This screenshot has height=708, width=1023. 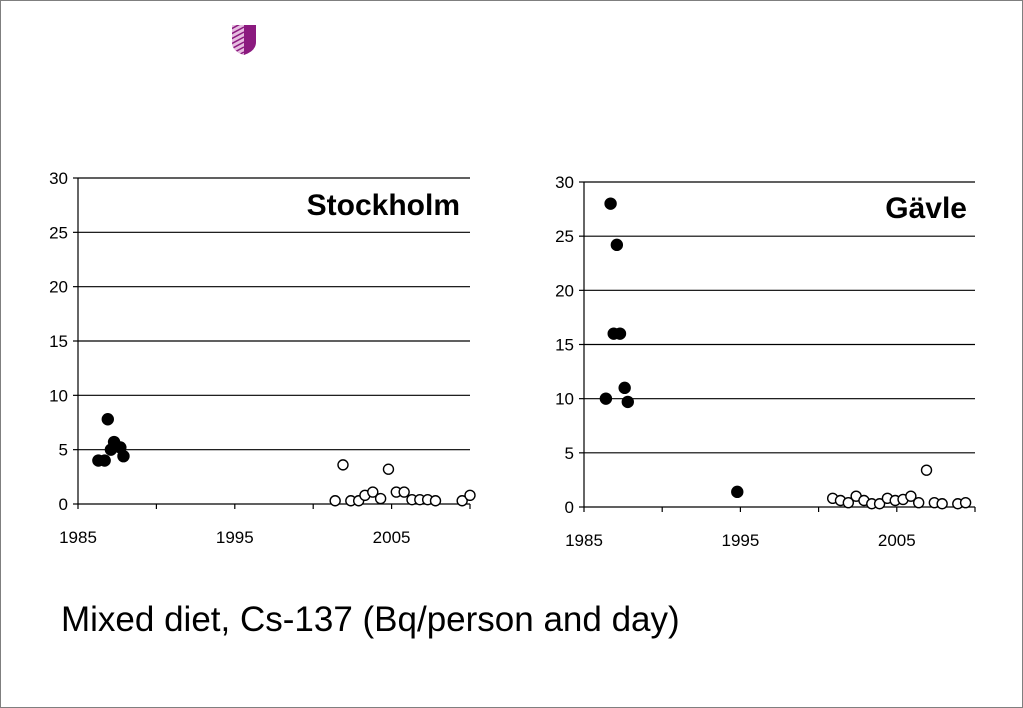 I want to click on slide-caption: Mixed diet, Cs-137 (Bq/person and day), so click(x=370, y=619).